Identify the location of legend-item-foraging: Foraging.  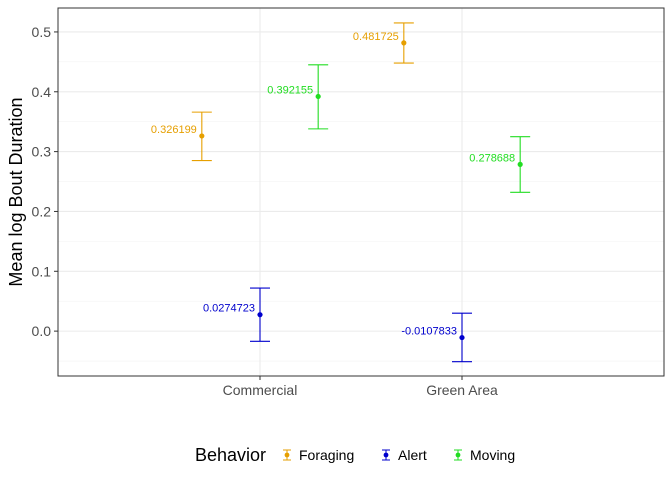
(318, 455).